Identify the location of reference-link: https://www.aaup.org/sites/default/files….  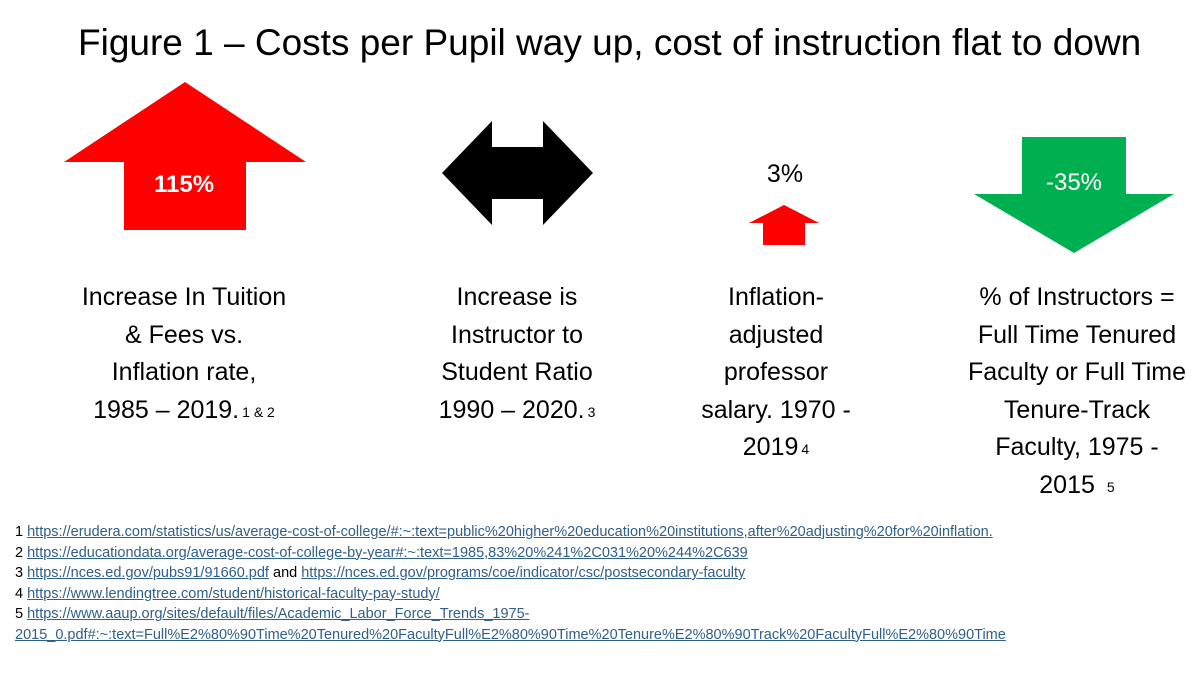
(278, 614).